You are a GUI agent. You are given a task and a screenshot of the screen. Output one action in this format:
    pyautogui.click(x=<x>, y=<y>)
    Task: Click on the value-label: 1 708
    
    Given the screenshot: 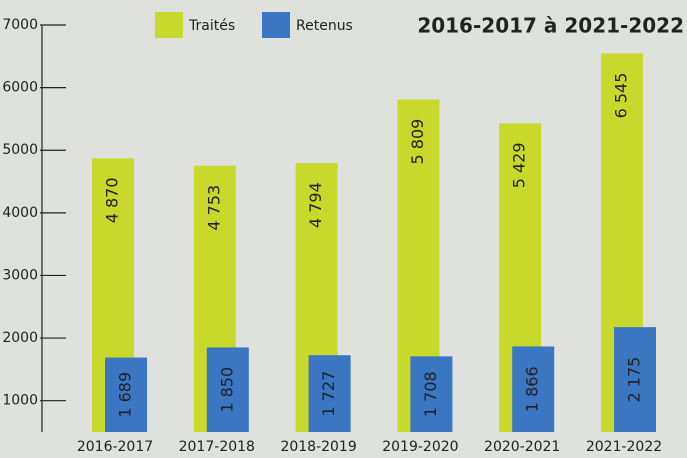 What is the action you would take?
    pyautogui.click(x=430, y=394)
    